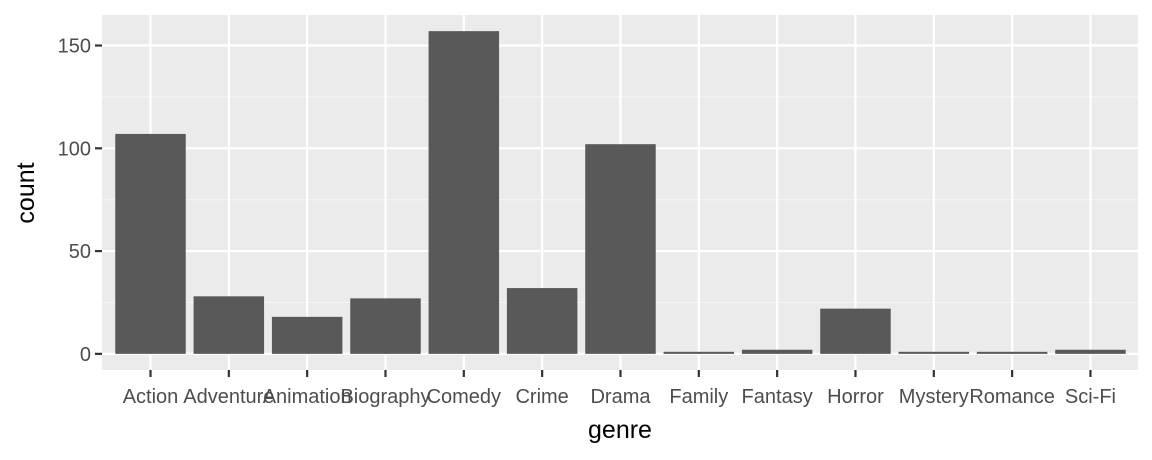 The width and height of the screenshot is (1152, 460). What do you see at coordinates (385, 397) in the screenshot?
I see `x-tick-label: Biography` at bounding box center [385, 397].